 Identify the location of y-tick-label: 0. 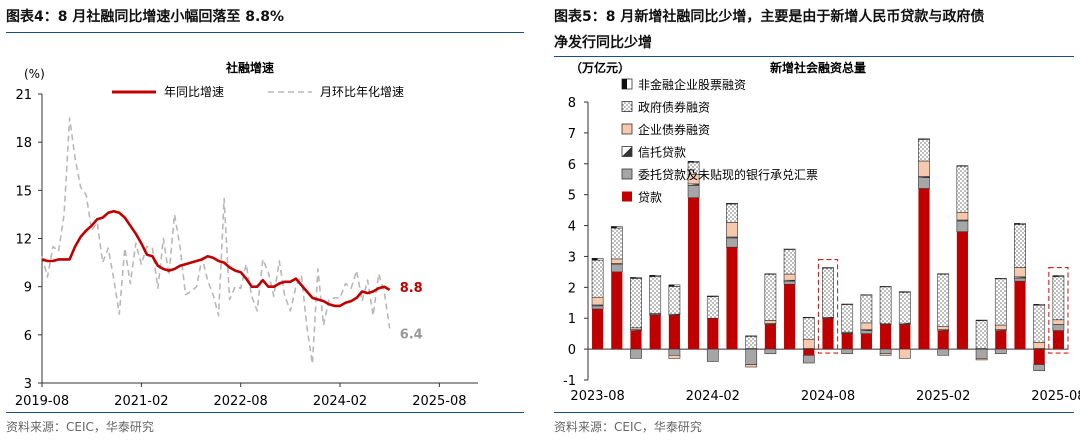
(572, 350).